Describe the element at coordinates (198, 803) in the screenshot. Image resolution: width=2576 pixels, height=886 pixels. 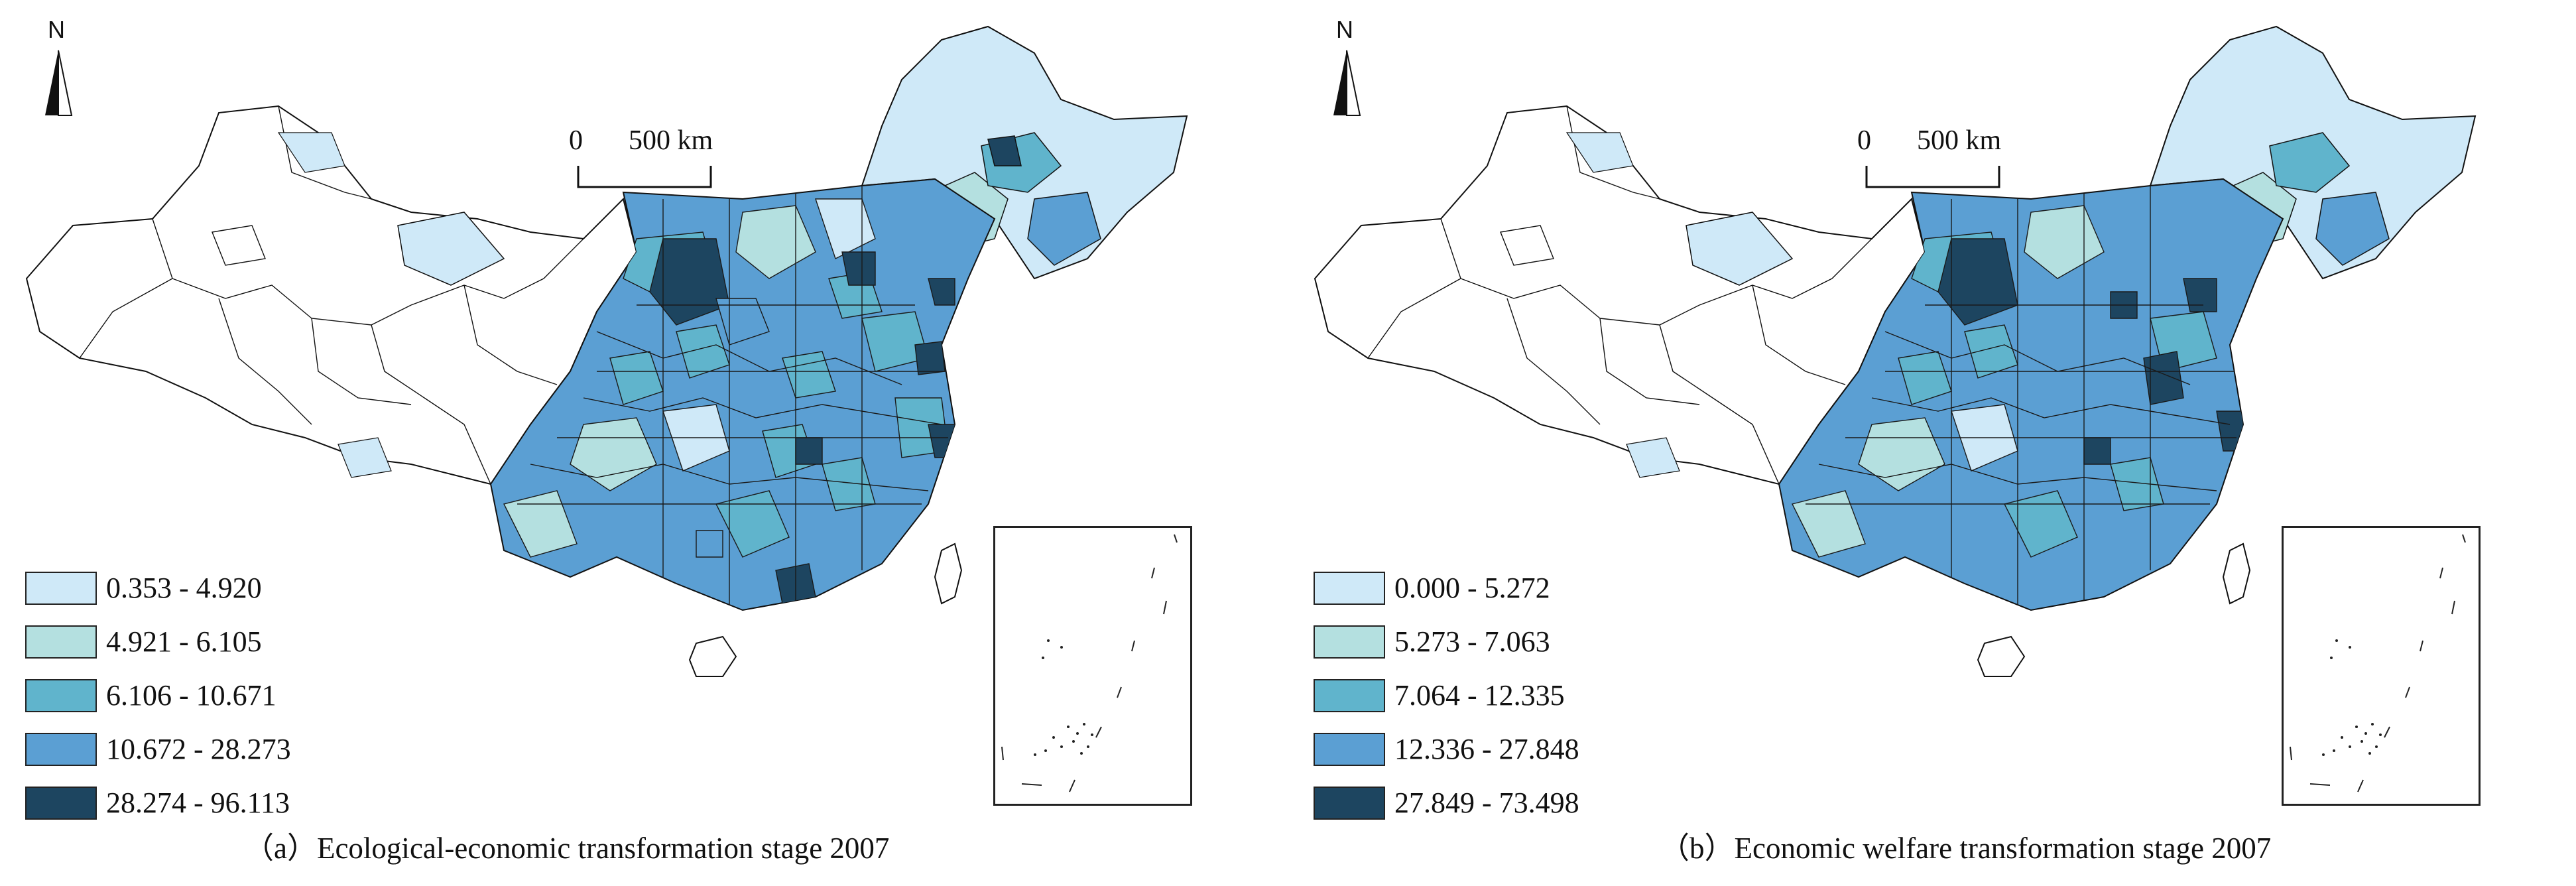
I see `legend-label: 28.274 - 96.113` at that location.